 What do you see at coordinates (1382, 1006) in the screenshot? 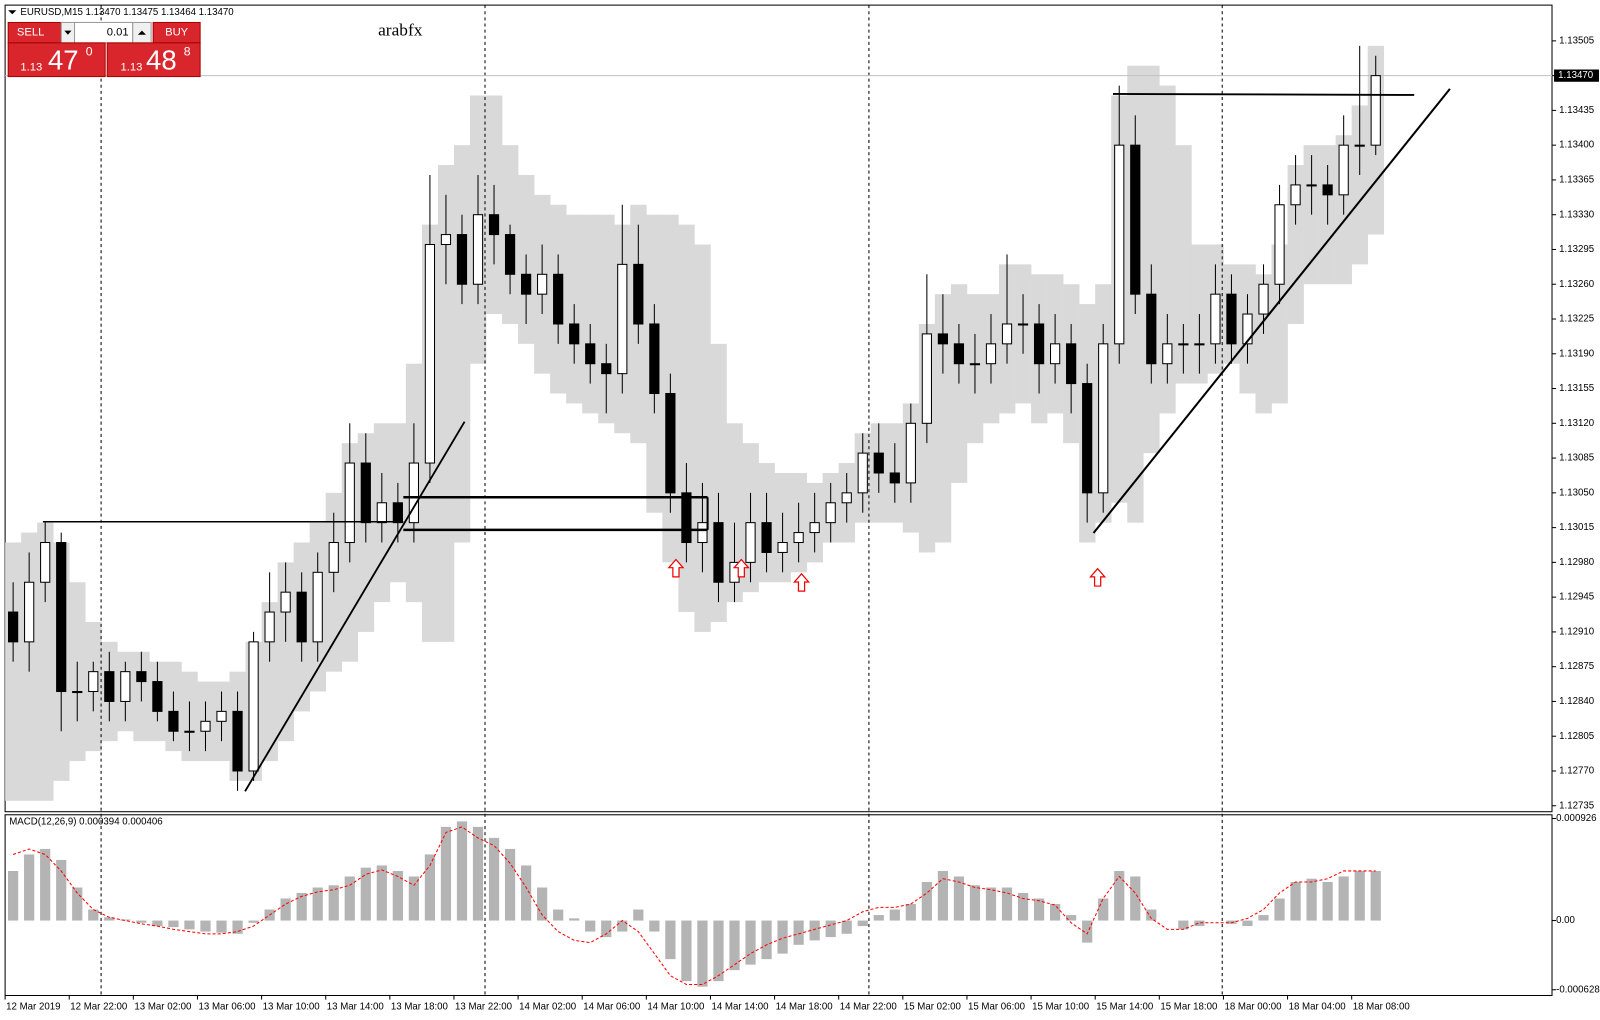
I see `x-tick-label: 18 Mar 08:00` at bounding box center [1382, 1006].